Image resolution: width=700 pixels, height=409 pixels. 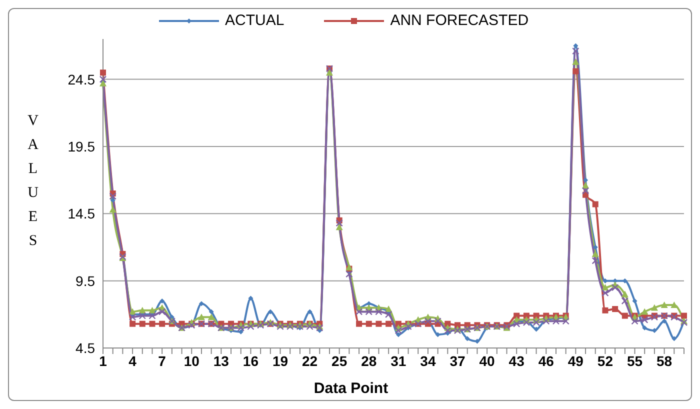 I want to click on x-tick-label: 22, so click(x=310, y=360).